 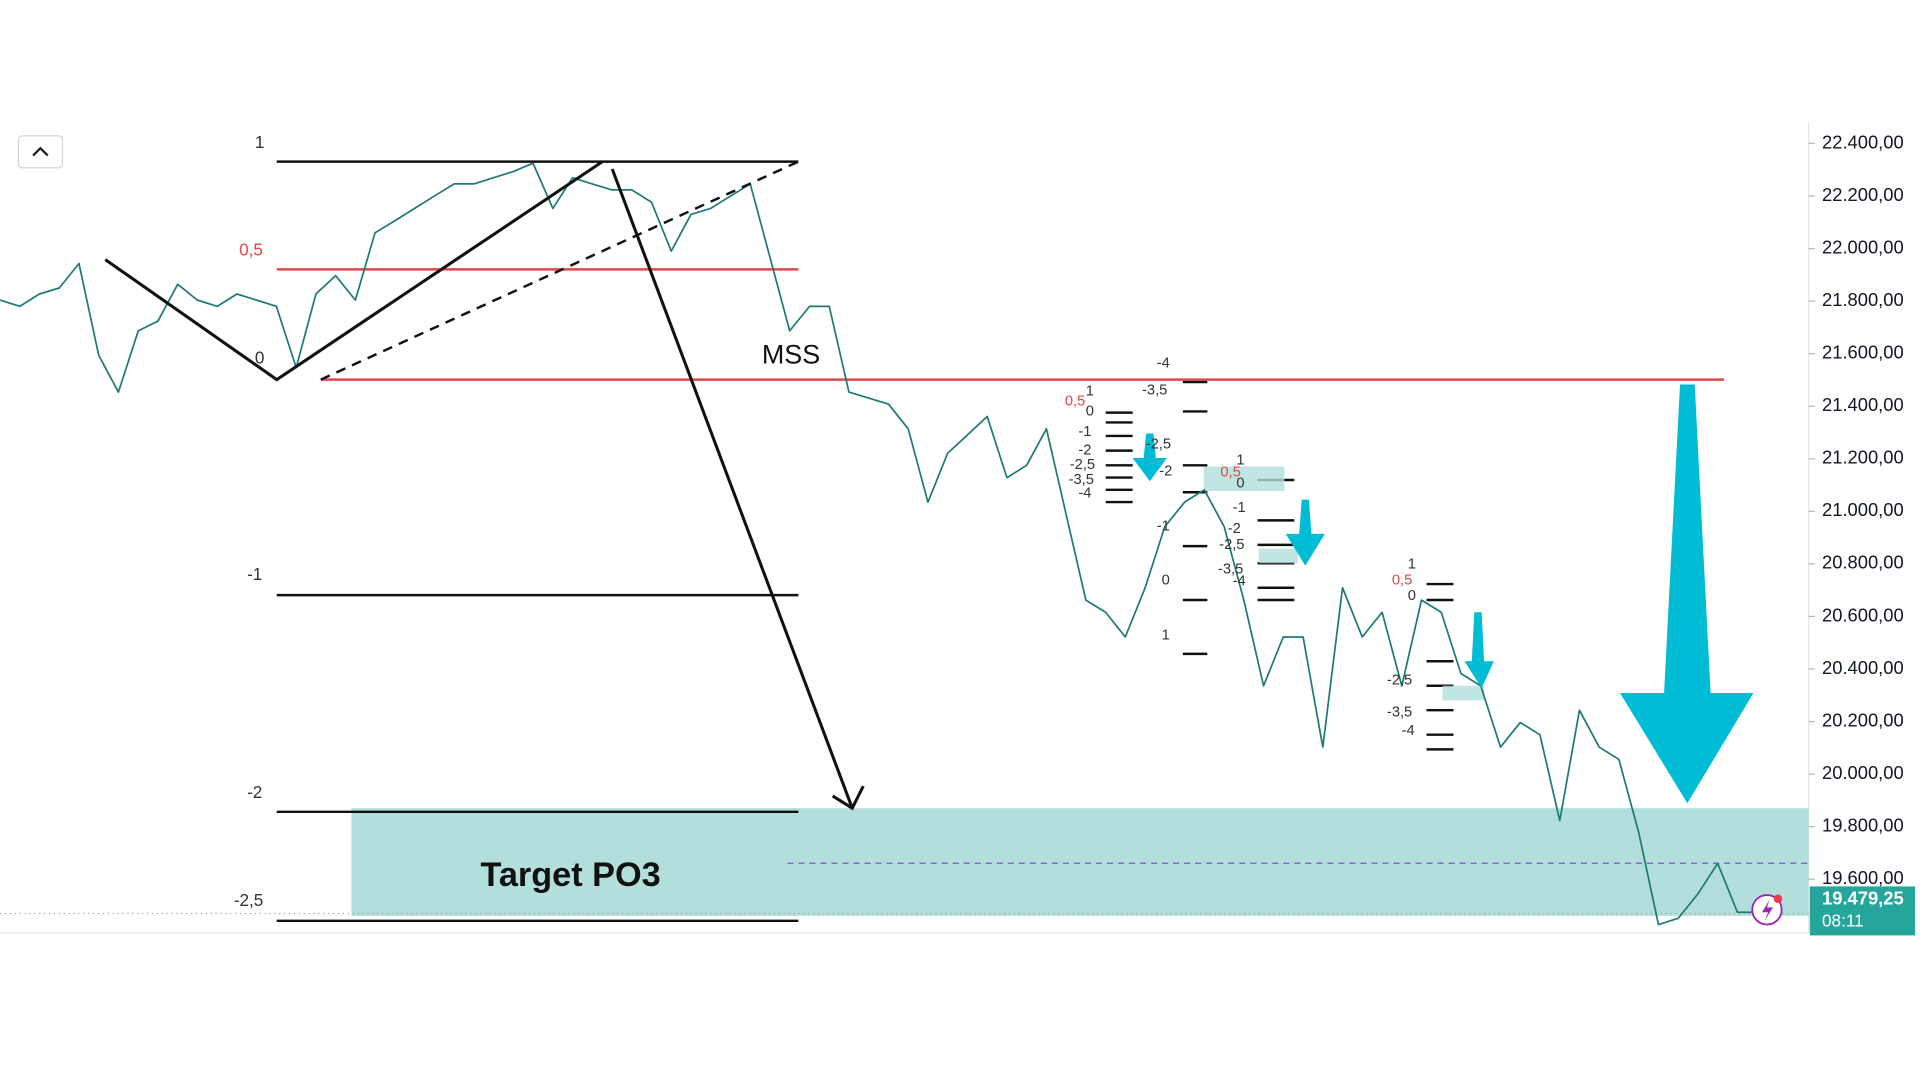 What do you see at coordinates (1080, 862) in the screenshot?
I see `target-zone` at bounding box center [1080, 862].